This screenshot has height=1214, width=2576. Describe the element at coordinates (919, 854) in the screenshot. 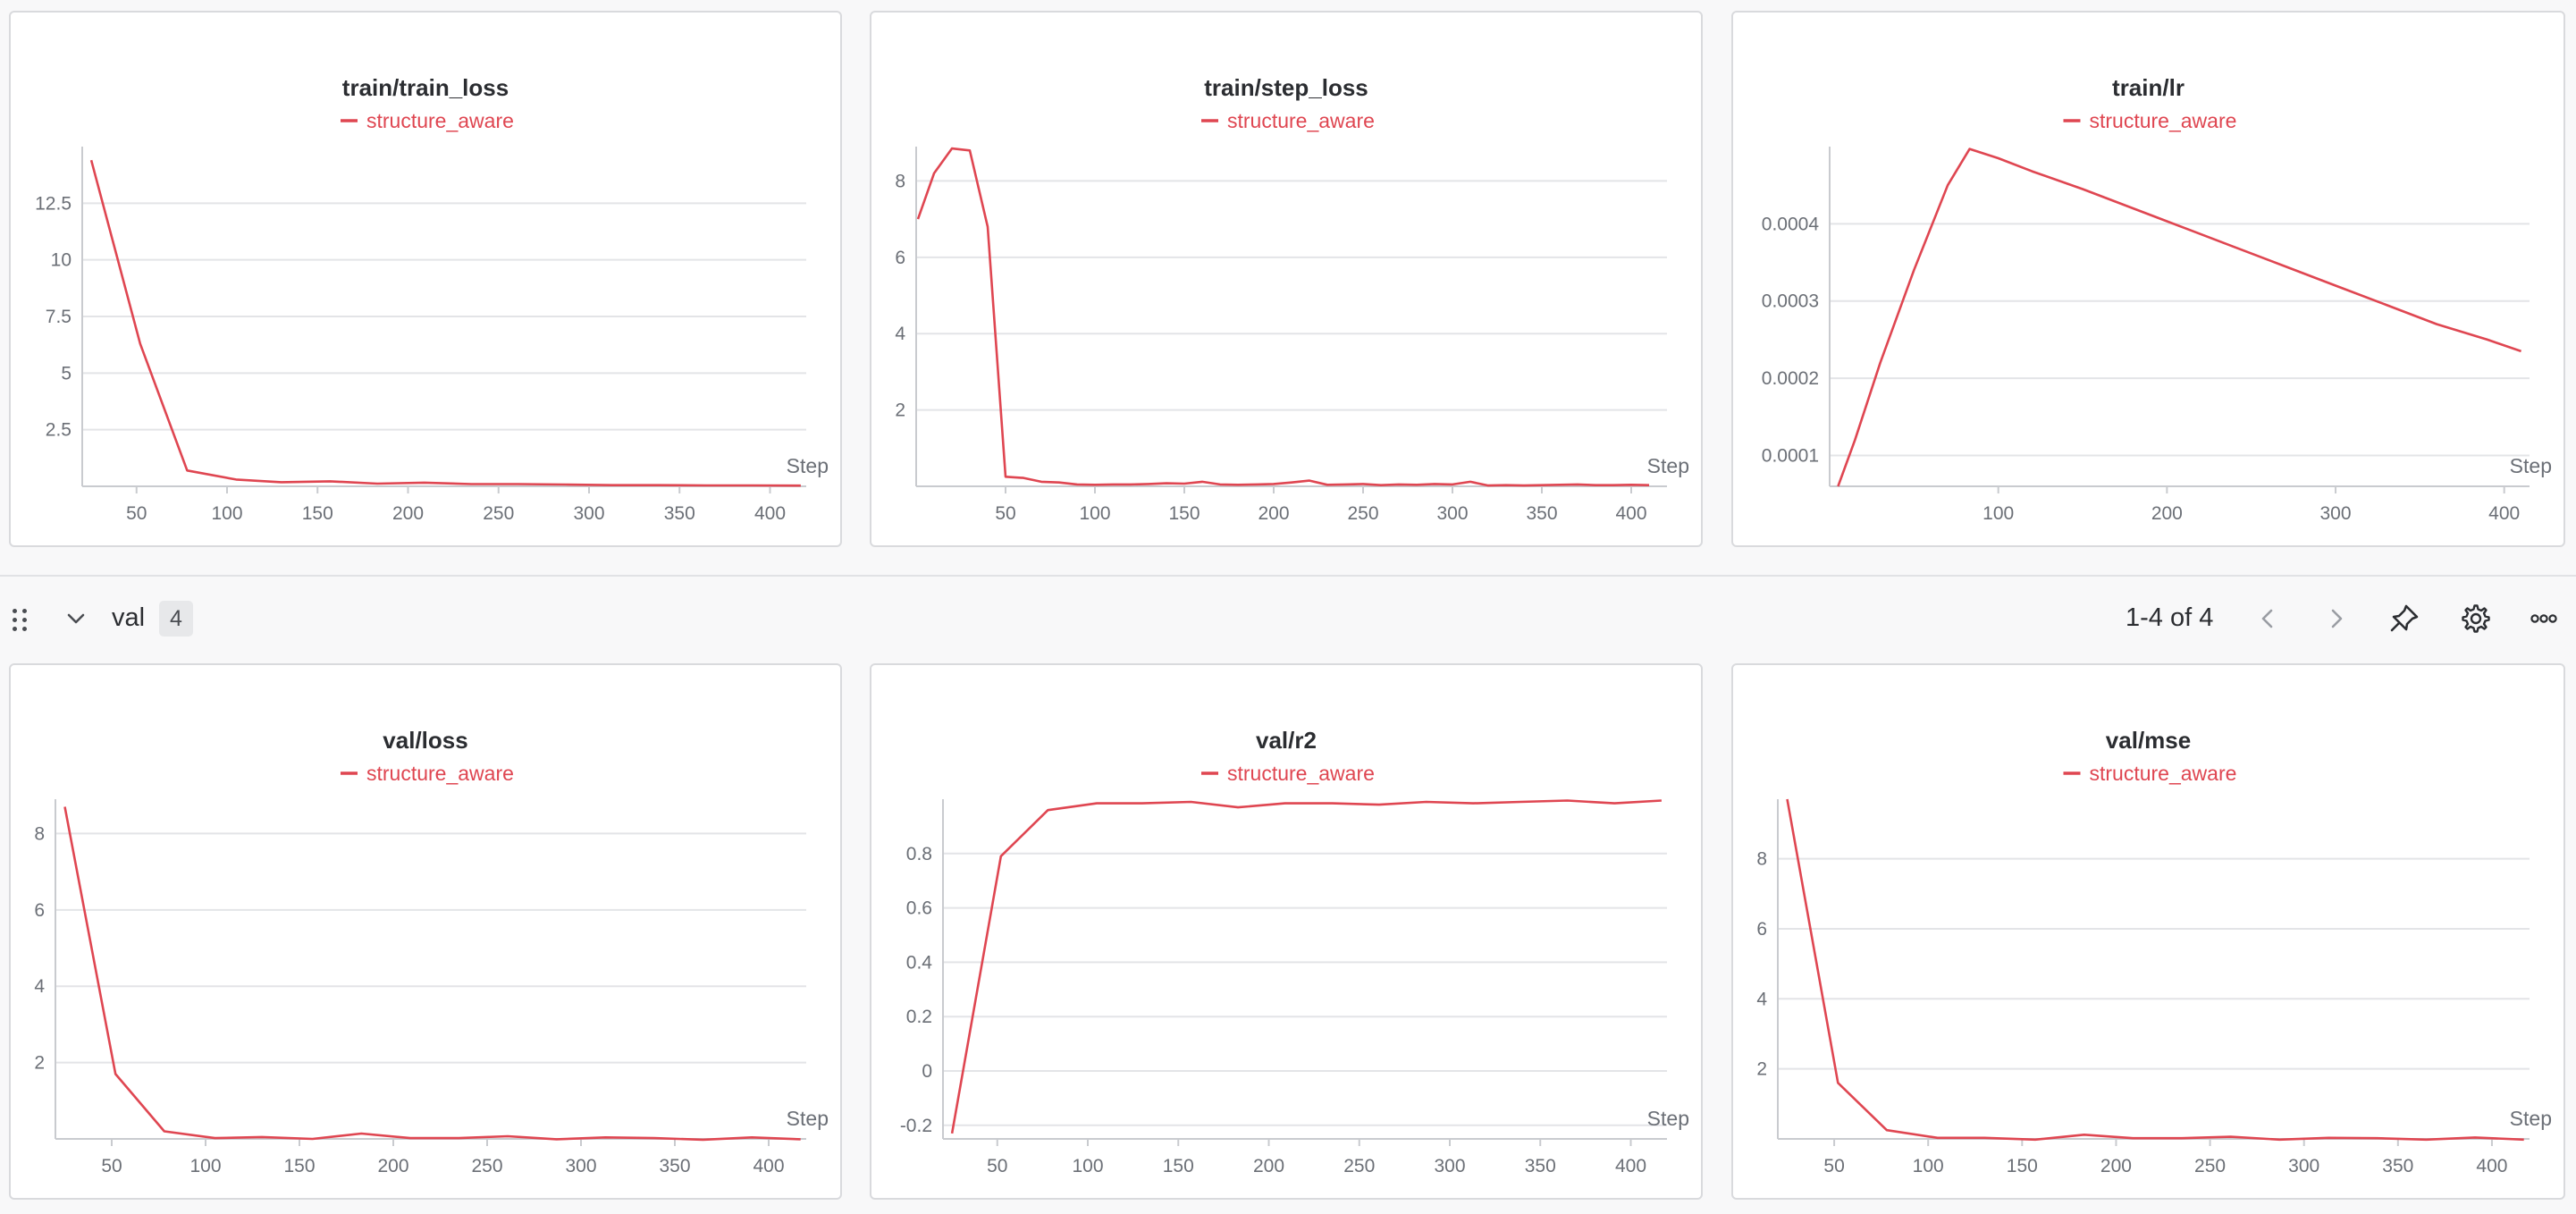

I see `y-tick-label: 0.8` at that location.